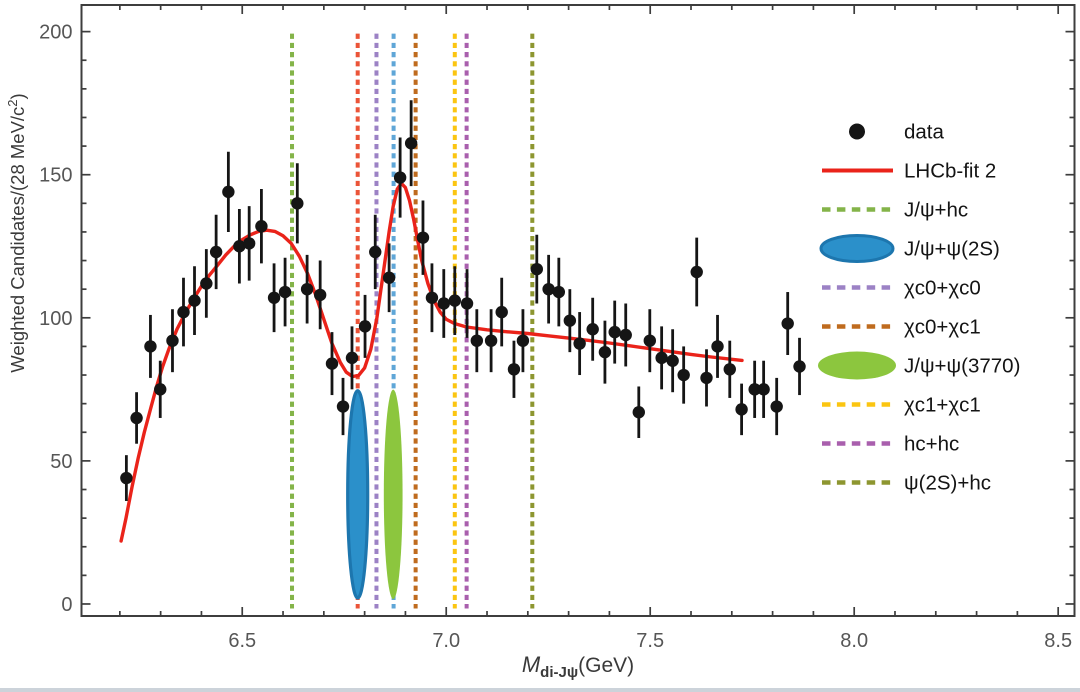 Image resolution: width=1080 pixels, height=692 pixels. Describe the element at coordinates (950, 171) in the screenshot. I see `legend-label: LHCb-fit 2` at that location.